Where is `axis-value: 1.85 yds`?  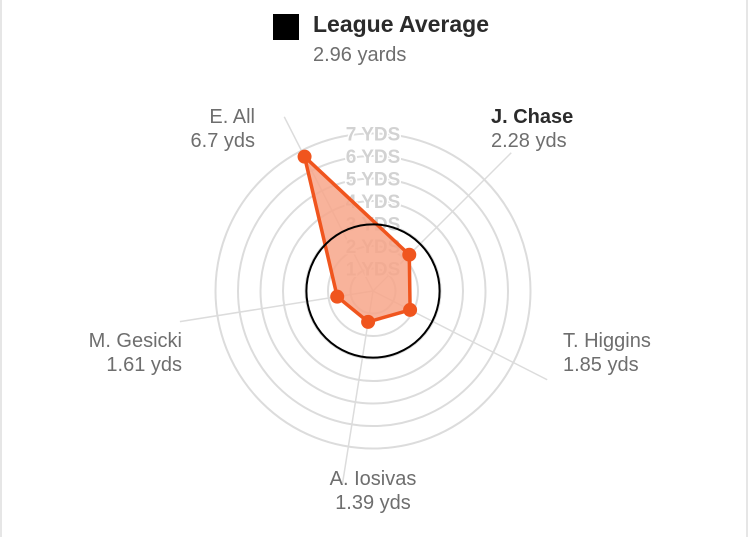 axis-value: 1.85 yds is located at coordinates (601, 365).